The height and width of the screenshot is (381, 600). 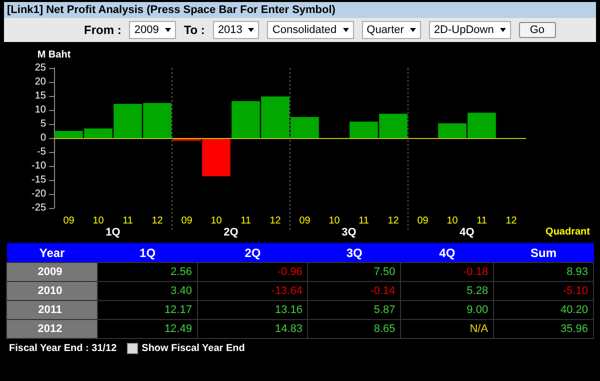 I want to click on data-label: -5.10, so click(x=544, y=291).